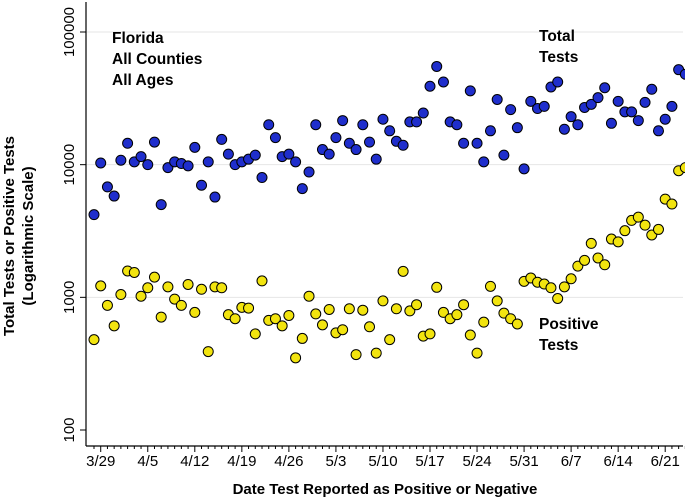 Image resolution: width=685 pixels, height=501 pixels. I want to click on y-axis-title-line-2: (Logarithmic Scale), so click(28, 235).